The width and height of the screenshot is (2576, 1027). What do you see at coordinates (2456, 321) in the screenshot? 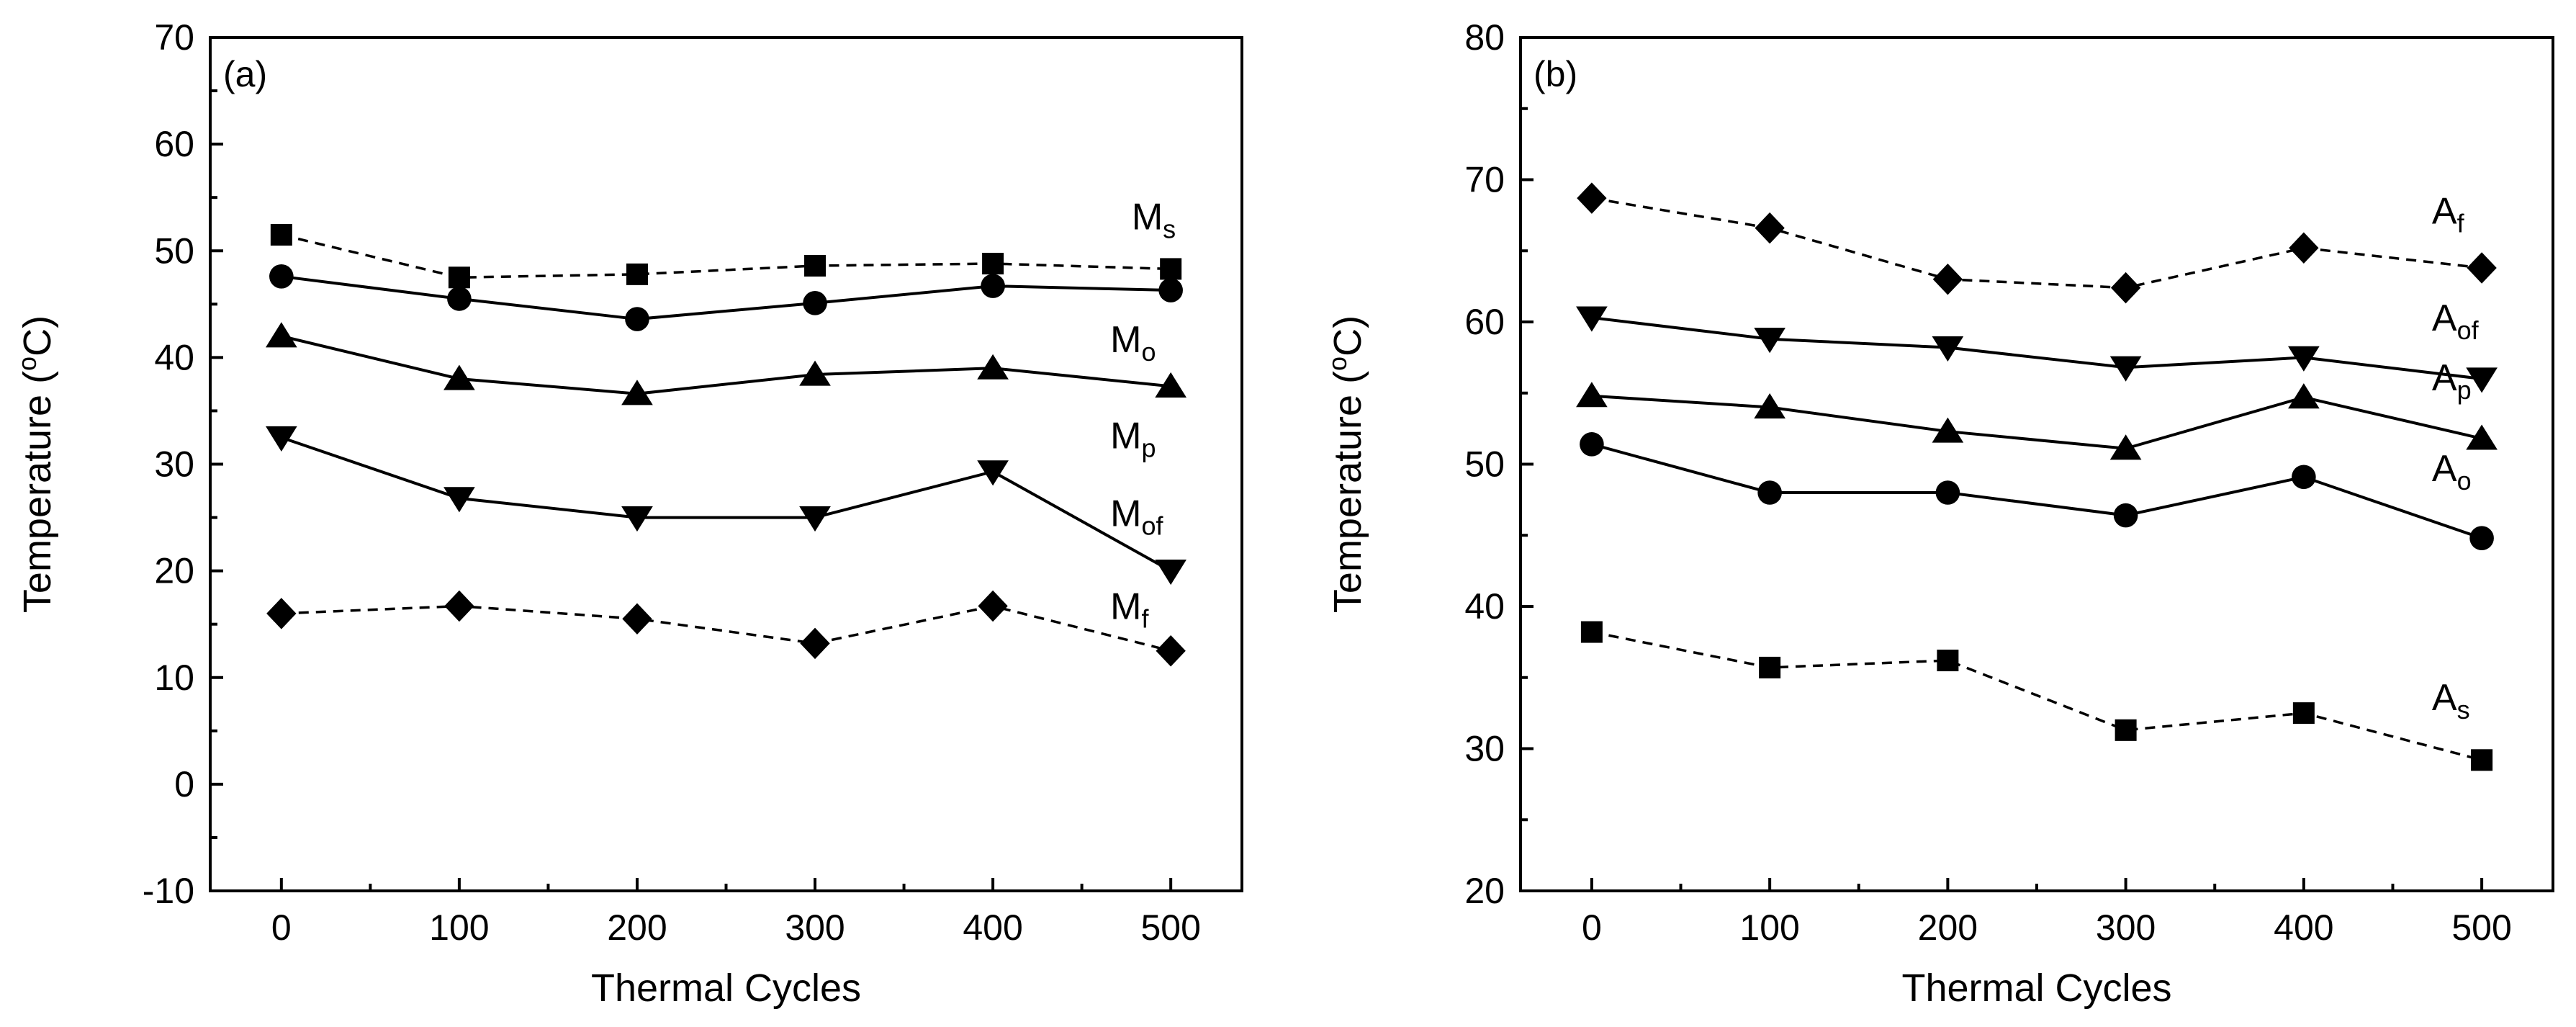
I see `series-label-Aof: Aof` at bounding box center [2456, 321].